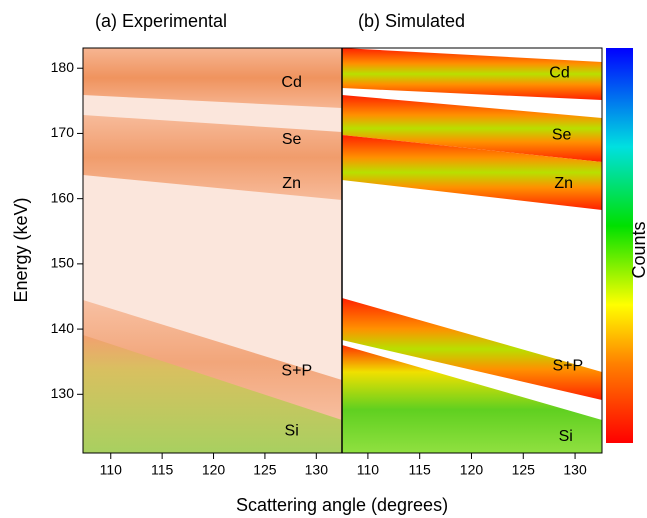 The width and height of the screenshot is (647, 518). What do you see at coordinates (638, 249) in the screenshot?
I see `colorbar-label: Counts` at bounding box center [638, 249].